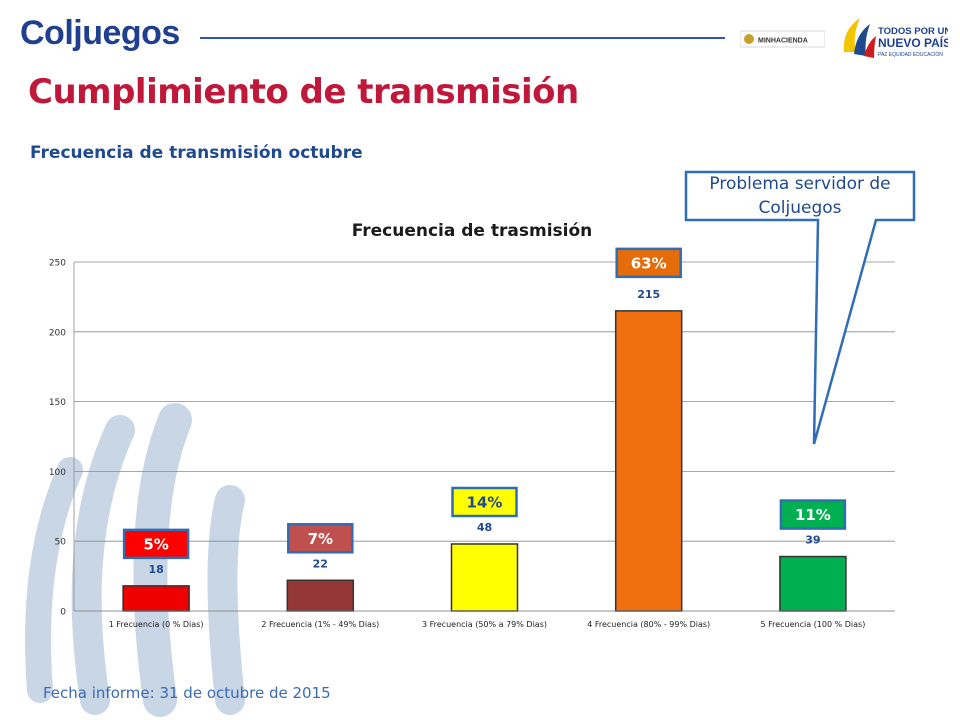 The height and width of the screenshot is (720, 960). I want to click on bar-value-label: 39, so click(812, 540).